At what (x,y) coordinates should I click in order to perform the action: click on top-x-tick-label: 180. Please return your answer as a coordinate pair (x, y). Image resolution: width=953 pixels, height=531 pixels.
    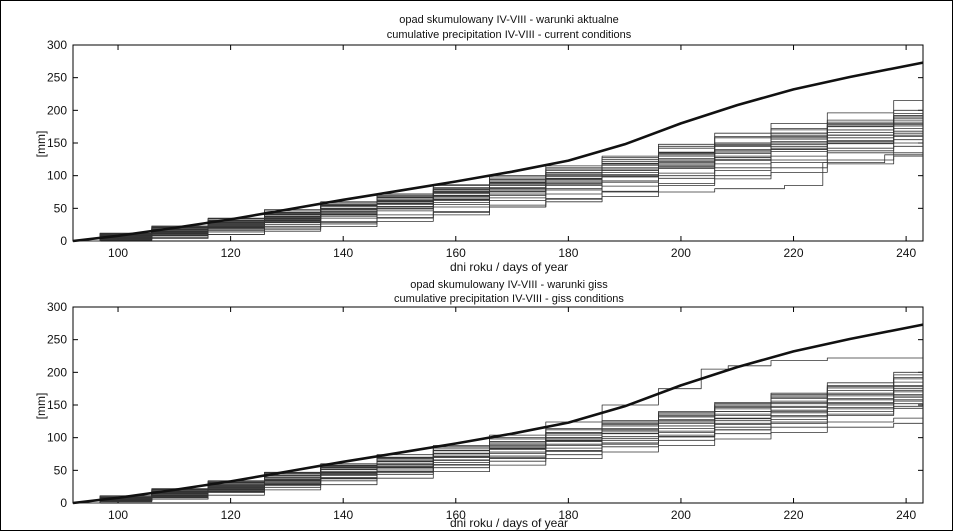
    Looking at the image, I should click on (568, 253).